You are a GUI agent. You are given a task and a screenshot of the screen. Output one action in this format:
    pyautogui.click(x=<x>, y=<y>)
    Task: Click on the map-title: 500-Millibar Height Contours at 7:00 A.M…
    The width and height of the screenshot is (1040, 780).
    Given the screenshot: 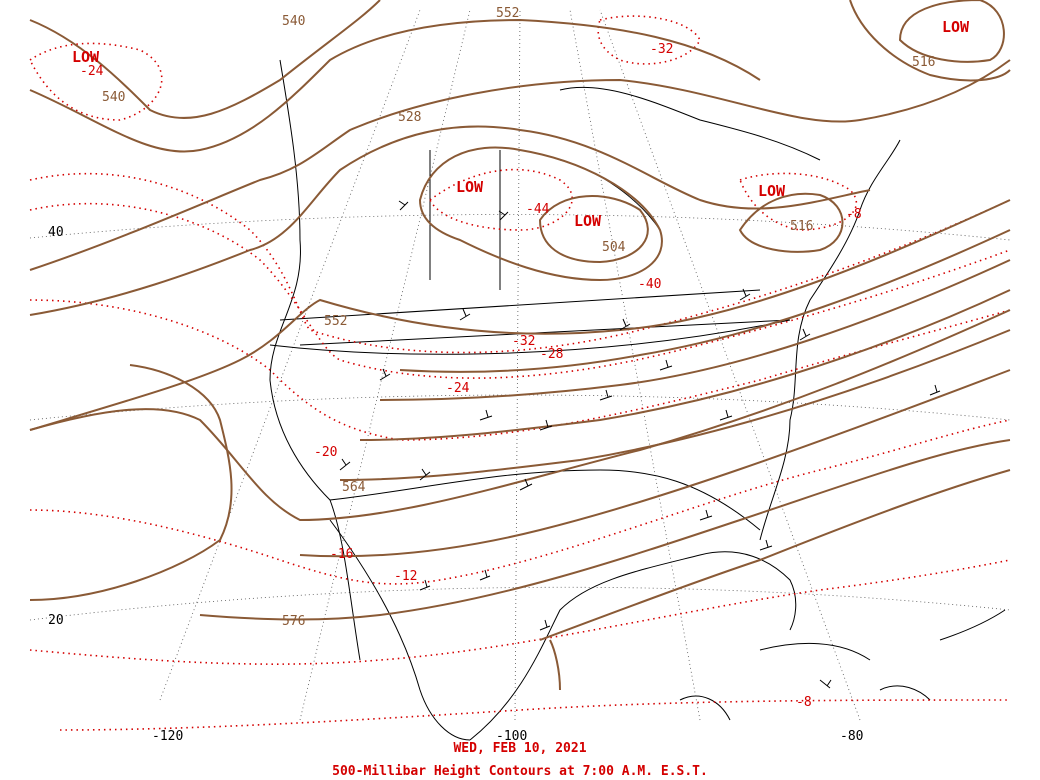 What is the action you would take?
    pyautogui.click(x=520, y=771)
    